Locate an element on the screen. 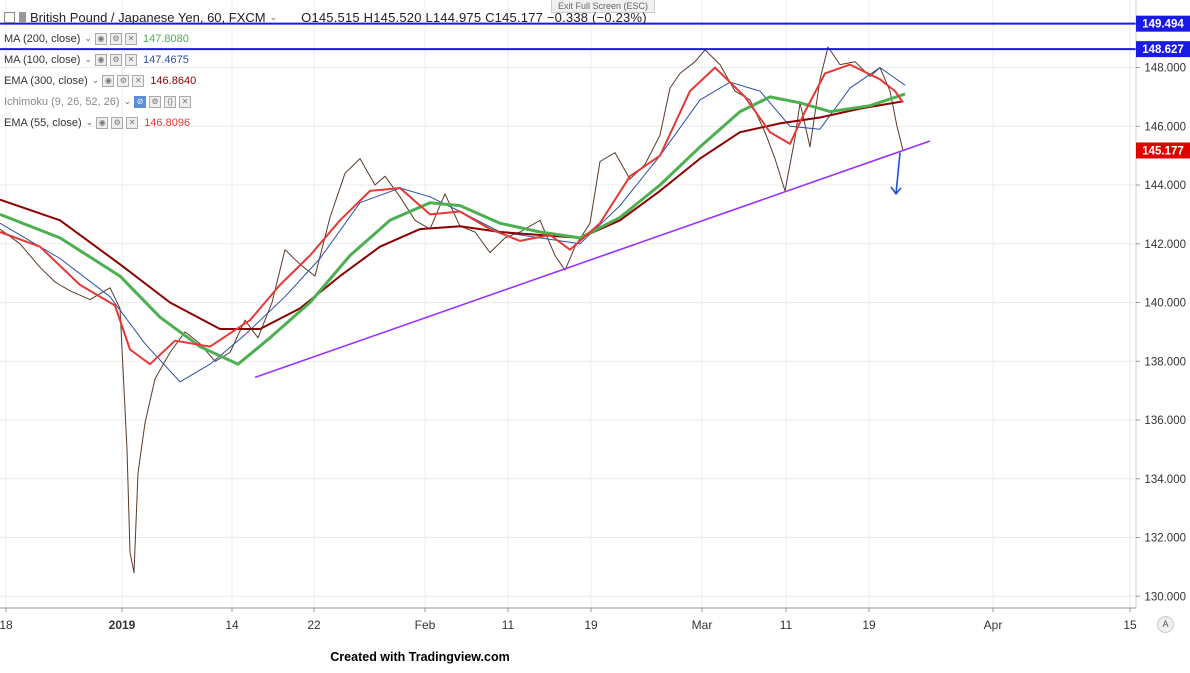 Image resolution: width=1190 pixels, height=673 pixels. price-tag-label: 148.627 is located at coordinates (1163, 50).